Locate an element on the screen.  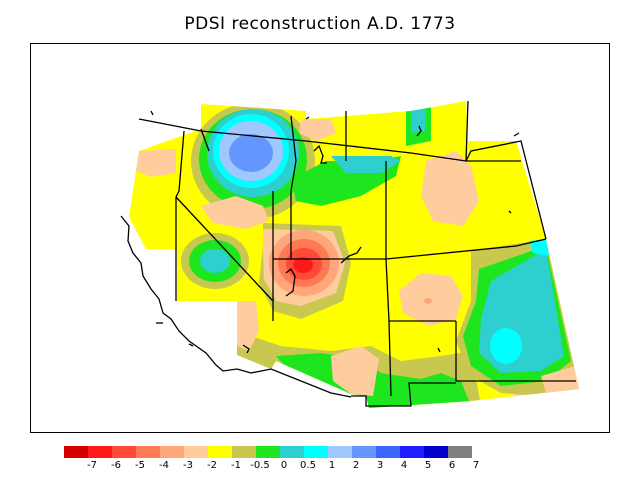
legend-tick-label: -3 is located at coordinates (188, 465).